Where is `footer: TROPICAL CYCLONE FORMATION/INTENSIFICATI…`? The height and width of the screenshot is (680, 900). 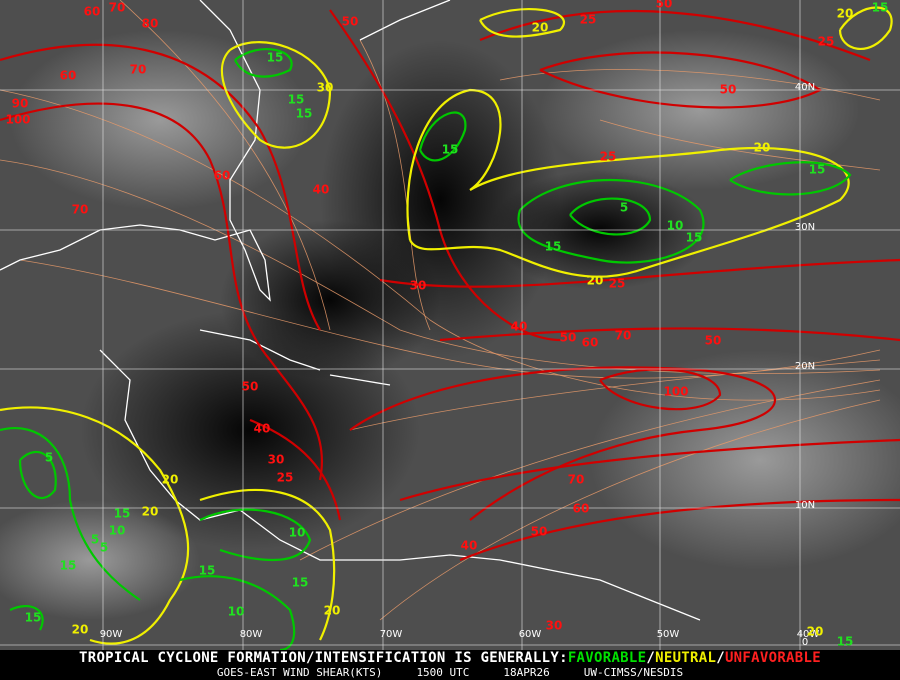
footer: TROPICAL CYCLONE FORMATION/INTENSIFICATI… is located at coordinates (450, 665).